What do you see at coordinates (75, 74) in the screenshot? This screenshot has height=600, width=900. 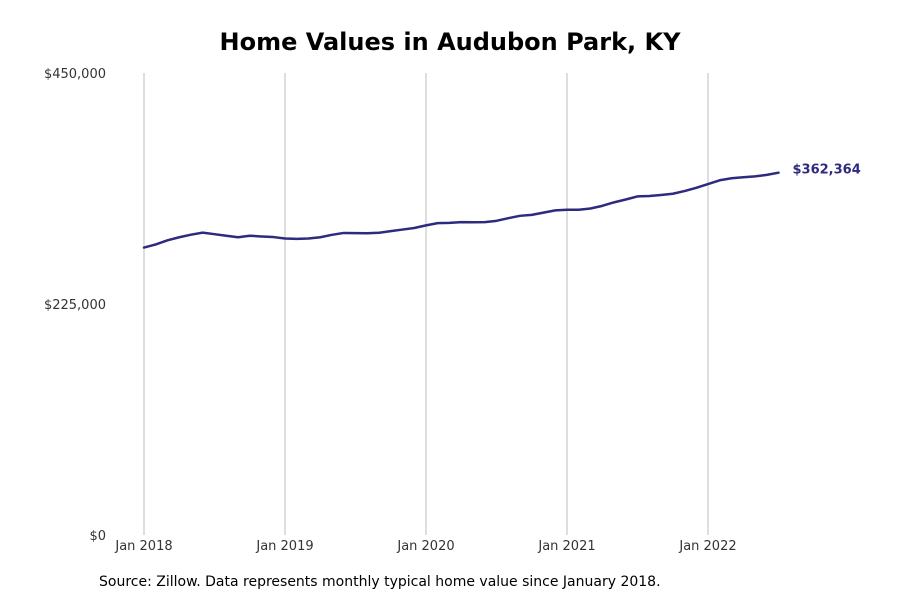 I see `y-tick-label: $450,000` at bounding box center [75, 74].